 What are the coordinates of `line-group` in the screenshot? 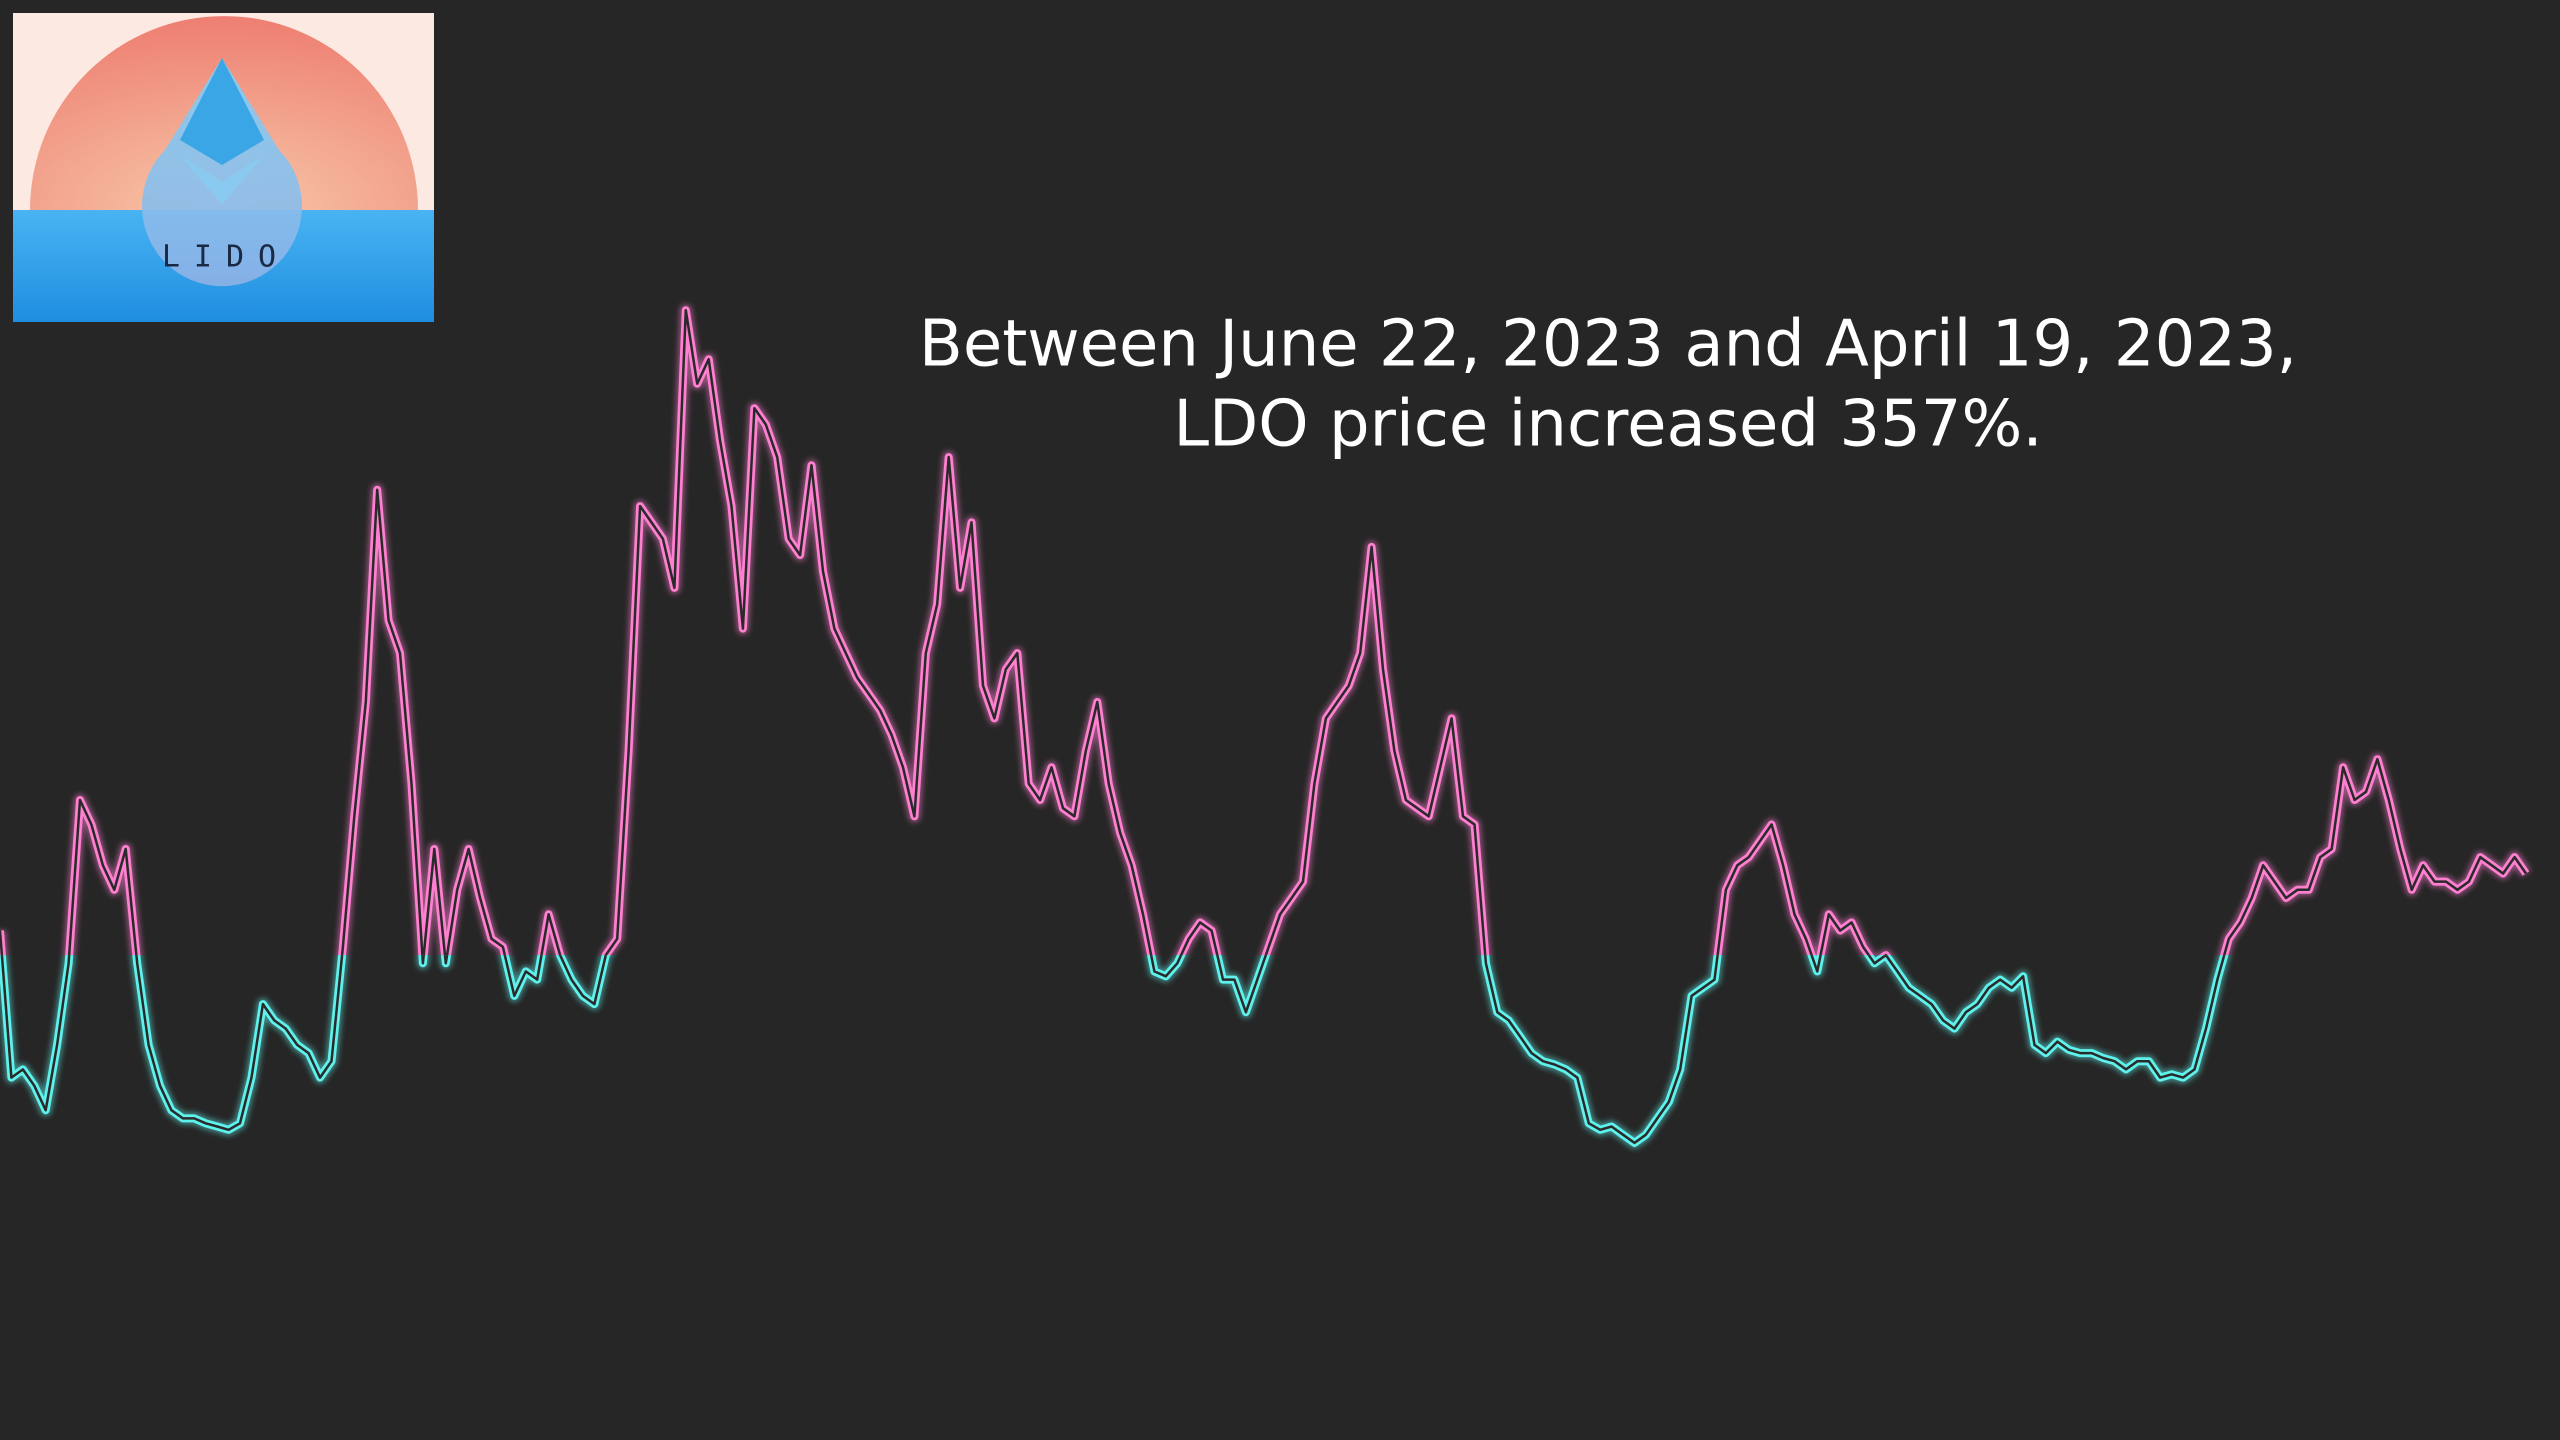 It's located at (1115, 1052).